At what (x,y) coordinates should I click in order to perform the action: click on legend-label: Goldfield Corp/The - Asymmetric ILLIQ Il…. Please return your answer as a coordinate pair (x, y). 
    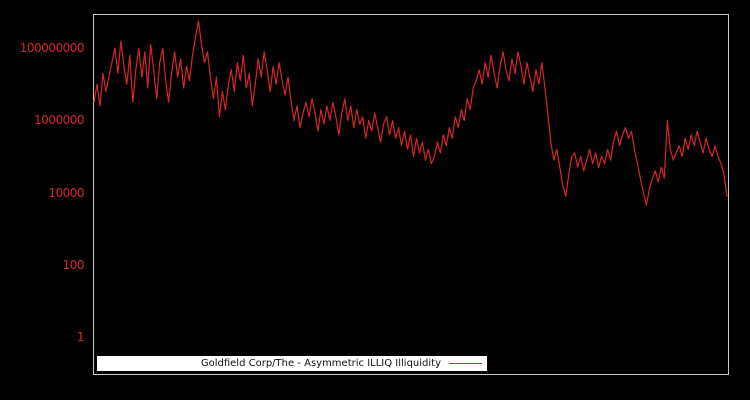
    Looking at the image, I should click on (320, 363).